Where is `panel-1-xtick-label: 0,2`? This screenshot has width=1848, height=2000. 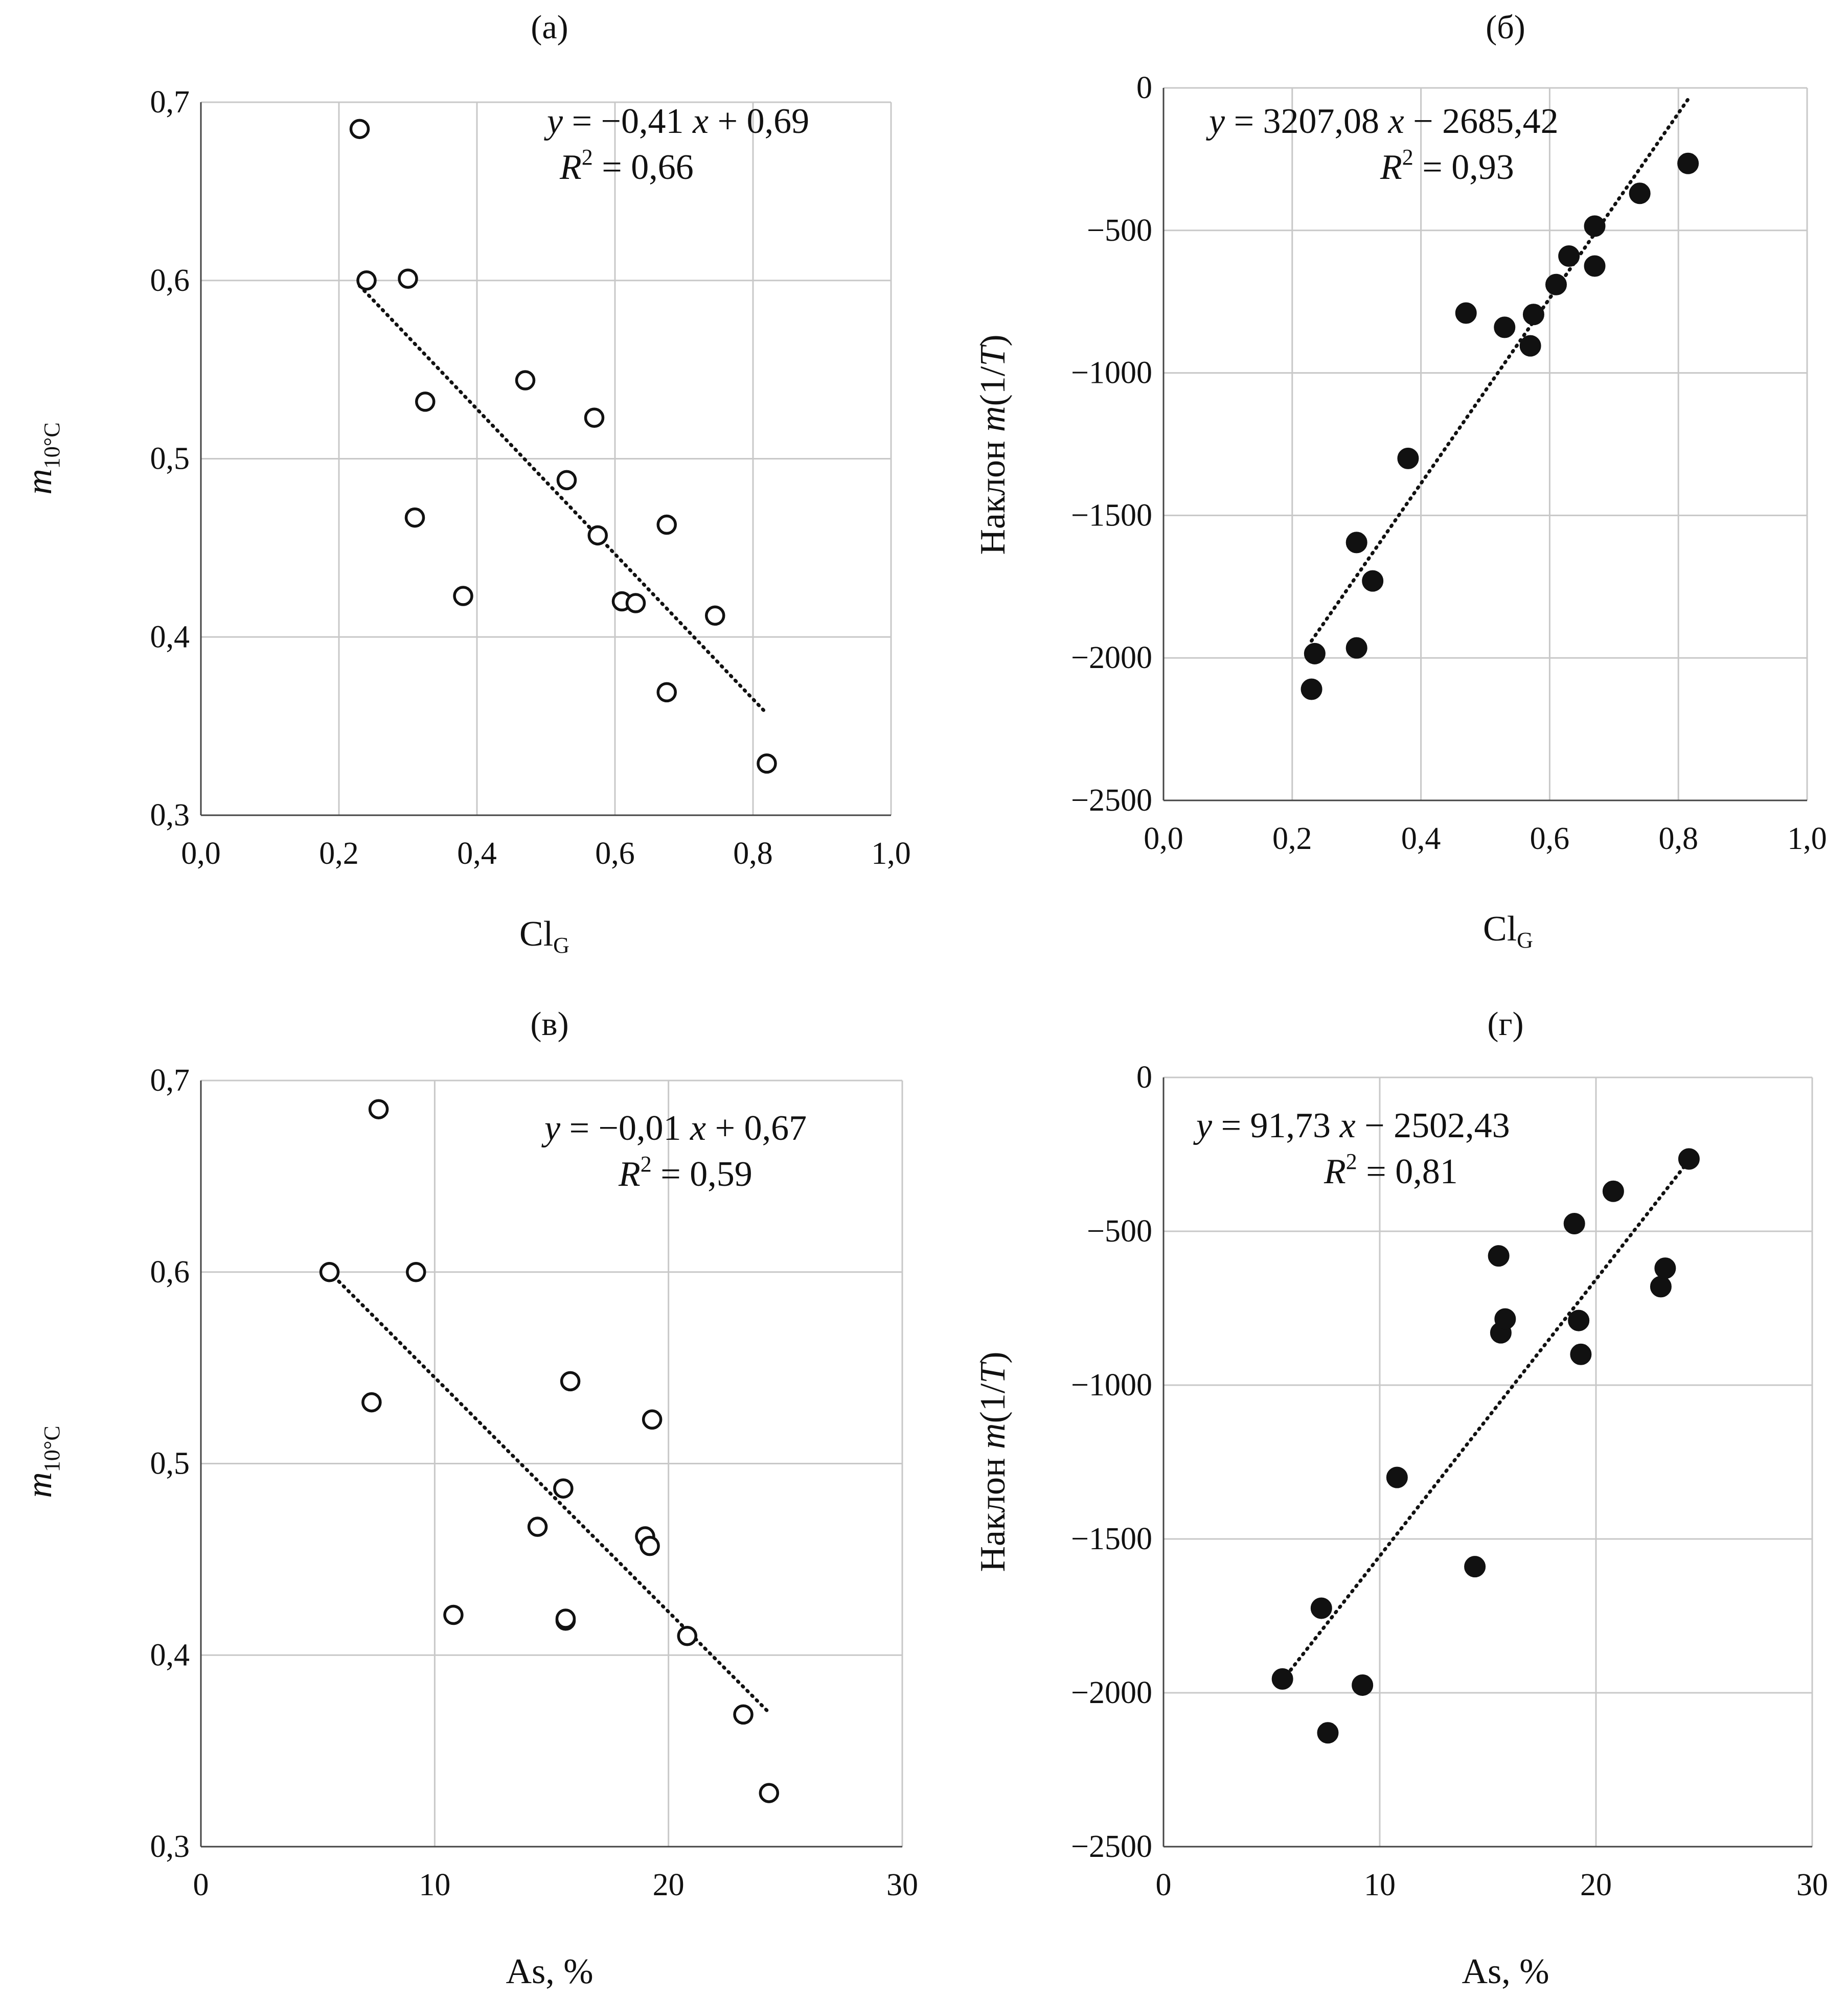 panel-1-xtick-label: 0,2 is located at coordinates (339, 853).